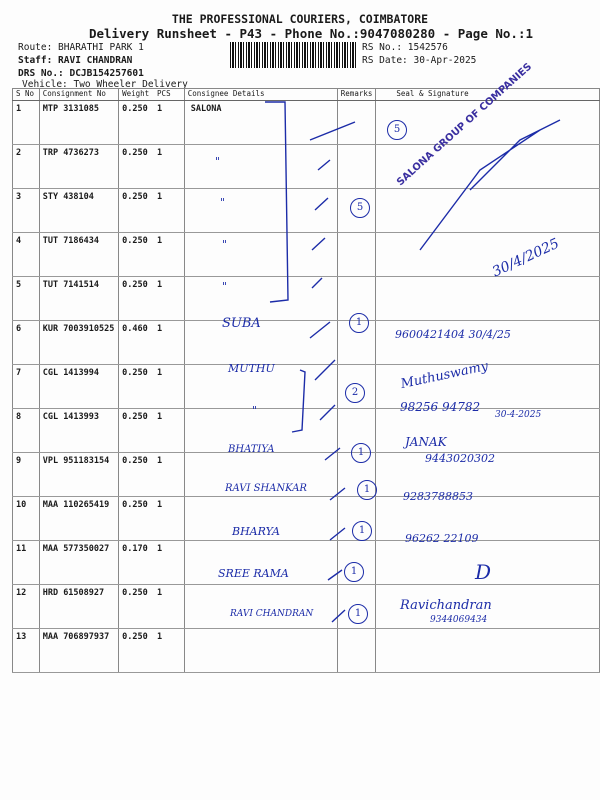  I want to click on consignment-cell: CGL 1413993, so click(79, 430).